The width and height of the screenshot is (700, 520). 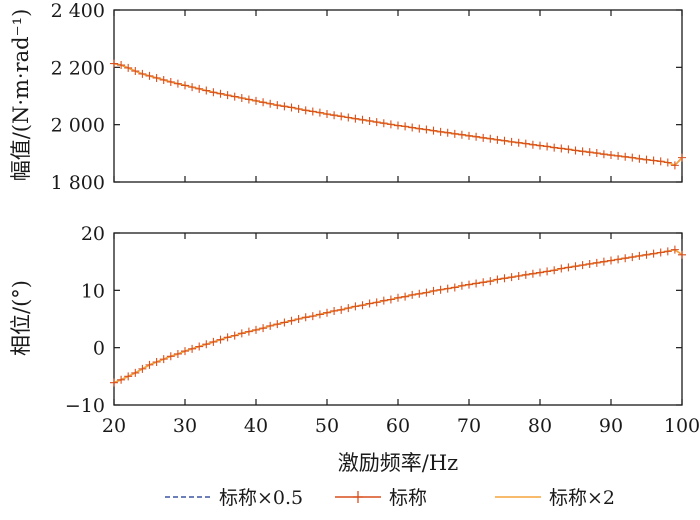 What do you see at coordinates (99, 349) in the screenshot?
I see `phase-y-tick-label: 0` at bounding box center [99, 349].